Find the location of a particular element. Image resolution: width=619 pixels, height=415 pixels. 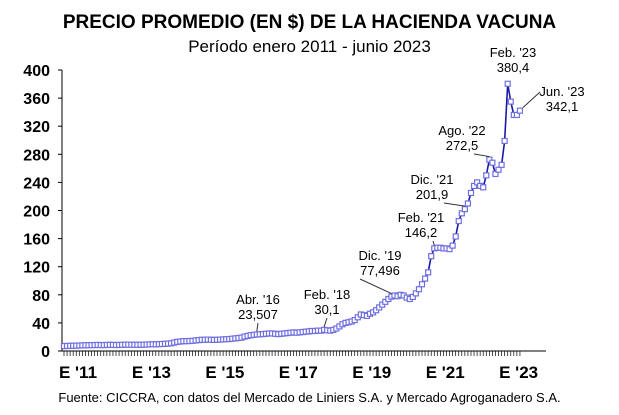

x-tick-label: E '19 is located at coordinates (371, 372).